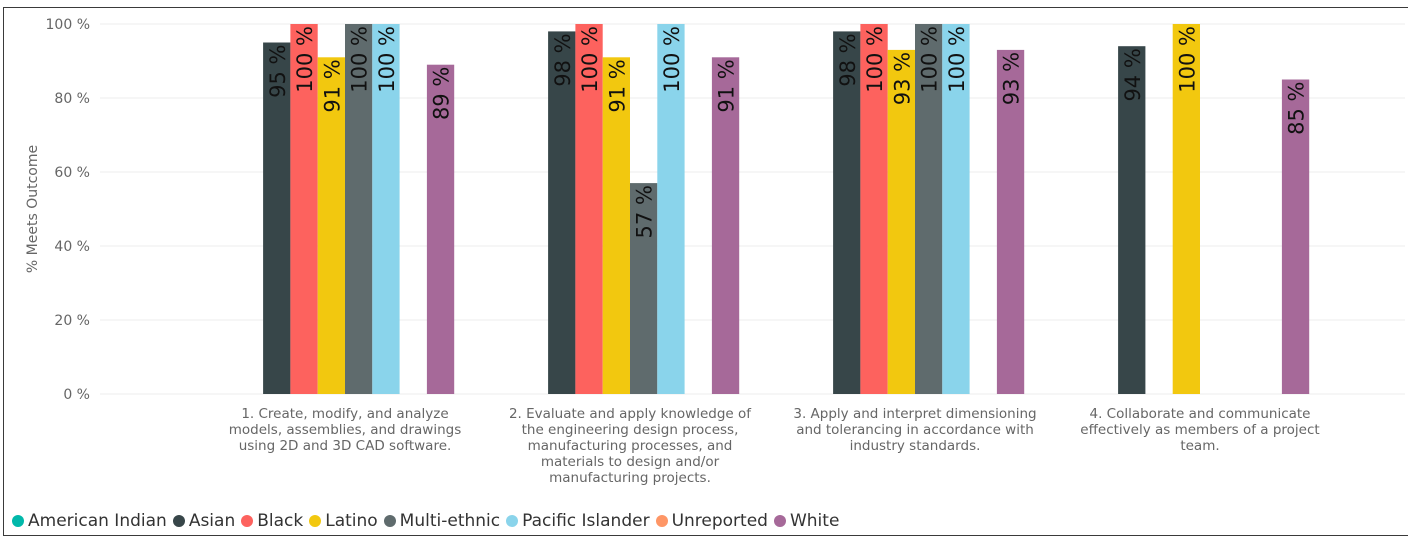 The image size is (1409, 537). I want to click on legend-label: White, so click(814, 521).